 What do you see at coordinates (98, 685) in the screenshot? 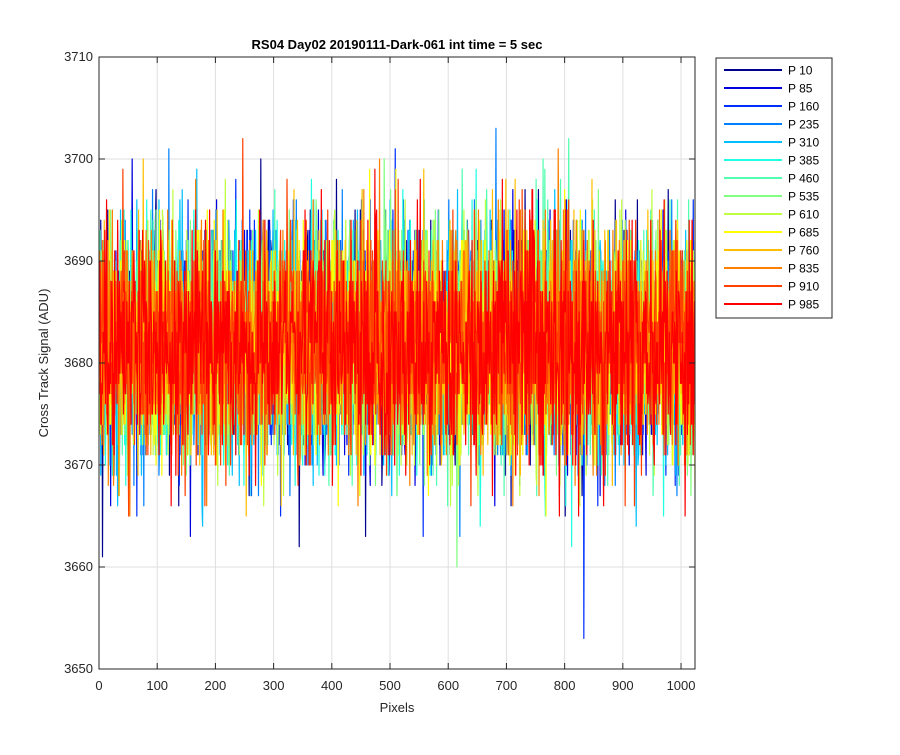
I see `x-tick-label: 0` at bounding box center [98, 685].